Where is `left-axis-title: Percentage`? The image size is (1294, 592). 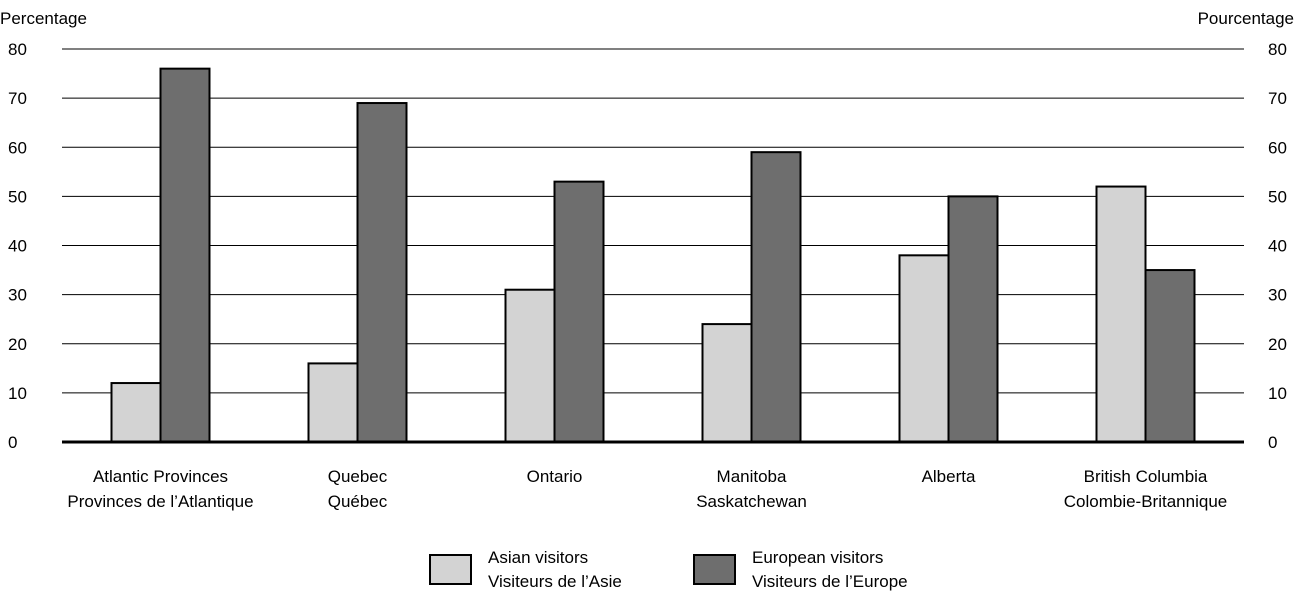
left-axis-title: Percentage is located at coordinates (43, 18).